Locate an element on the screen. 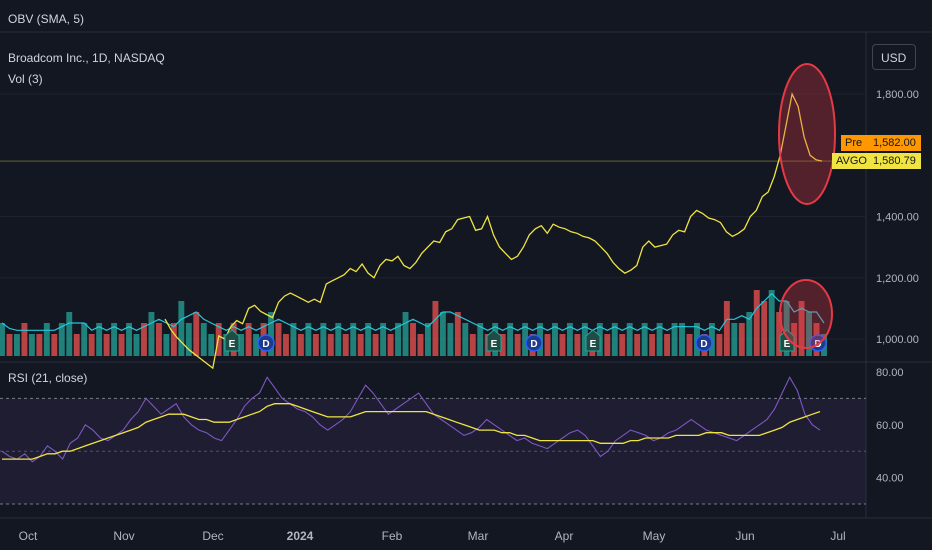 The height and width of the screenshot is (550, 932). volume-bars is located at coordinates (413, 323).